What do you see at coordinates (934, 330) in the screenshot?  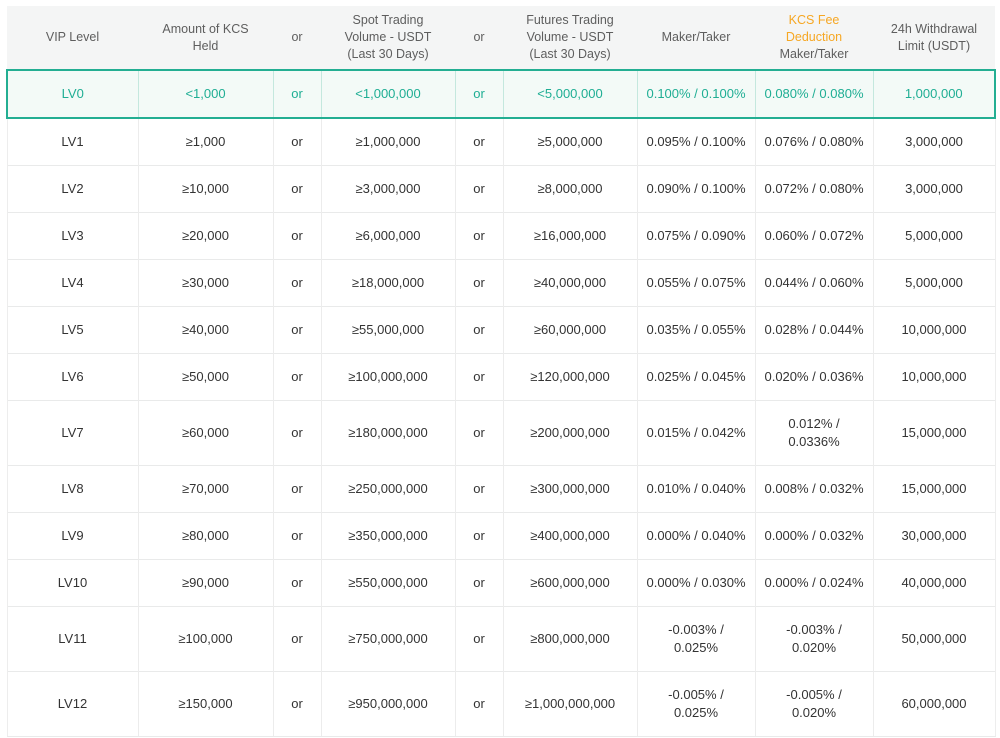 I see `withdrawal-limit-cell: 10,000,000` at bounding box center [934, 330].